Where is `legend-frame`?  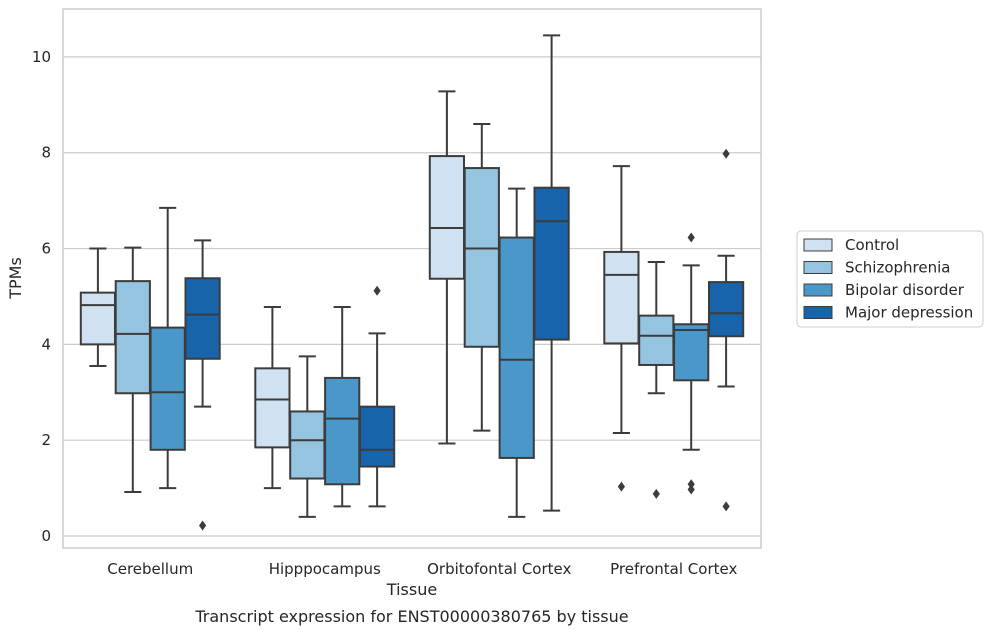 legend-frame is located at coordinates (890, 279).